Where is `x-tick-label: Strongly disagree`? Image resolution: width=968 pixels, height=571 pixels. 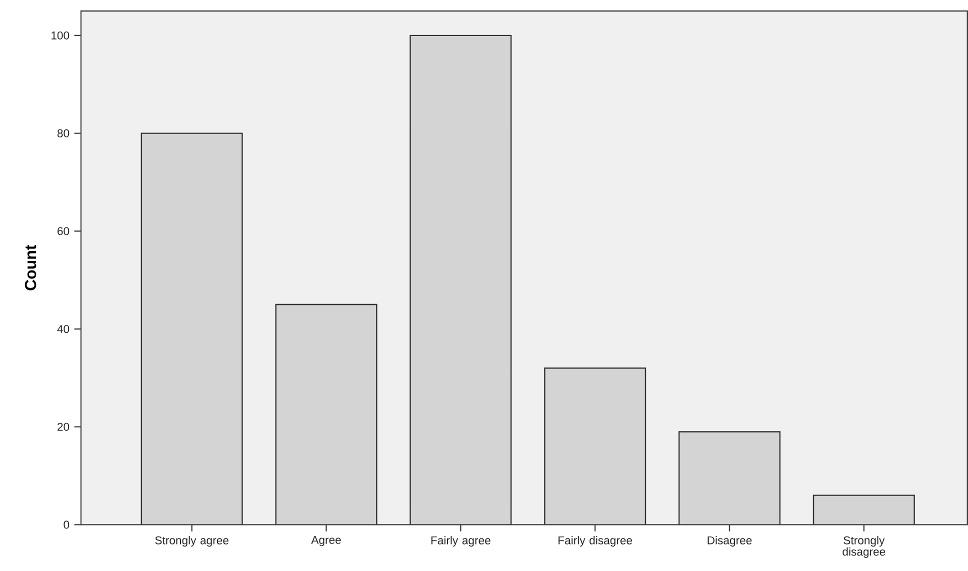
x-tick-label: Strongly disagree is located at coordinates (864, 547).